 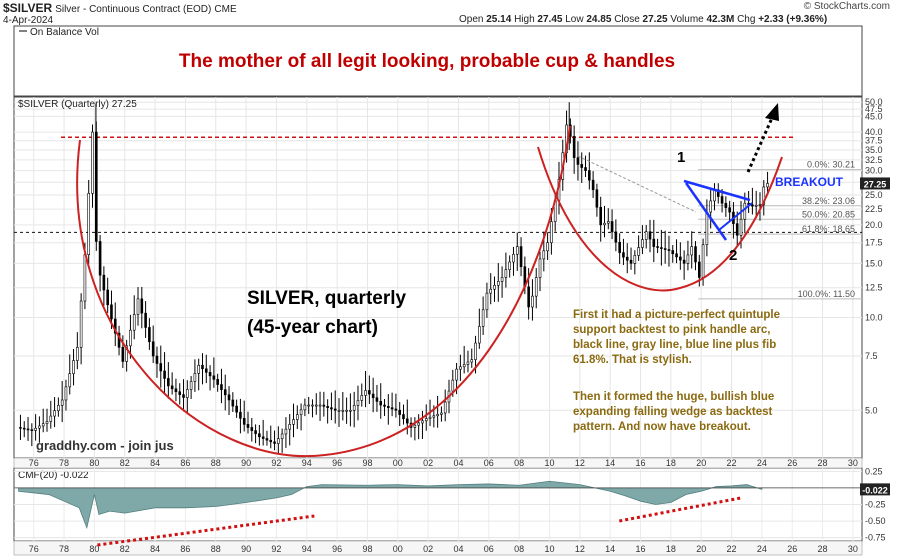 I want to click on exchange: CME, so click(x=225, y=9).